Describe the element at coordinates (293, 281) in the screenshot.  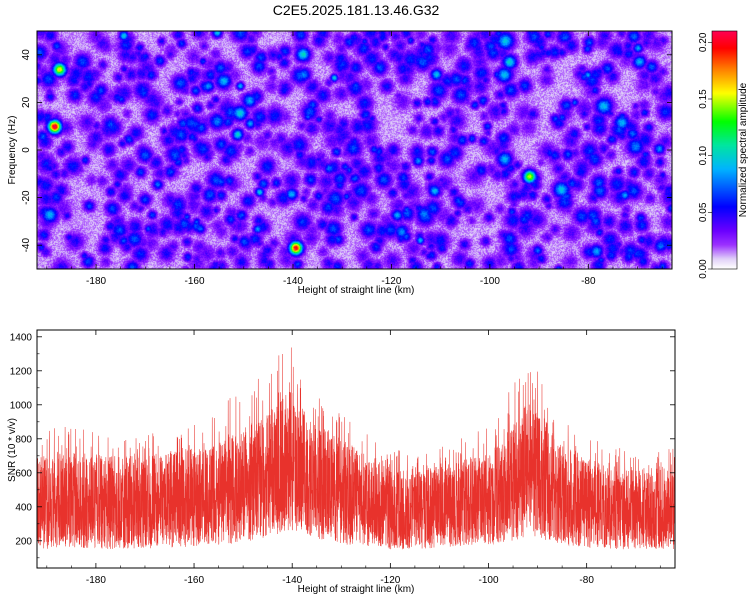
I see `heatmap-x-tick-label: -140` at that location.